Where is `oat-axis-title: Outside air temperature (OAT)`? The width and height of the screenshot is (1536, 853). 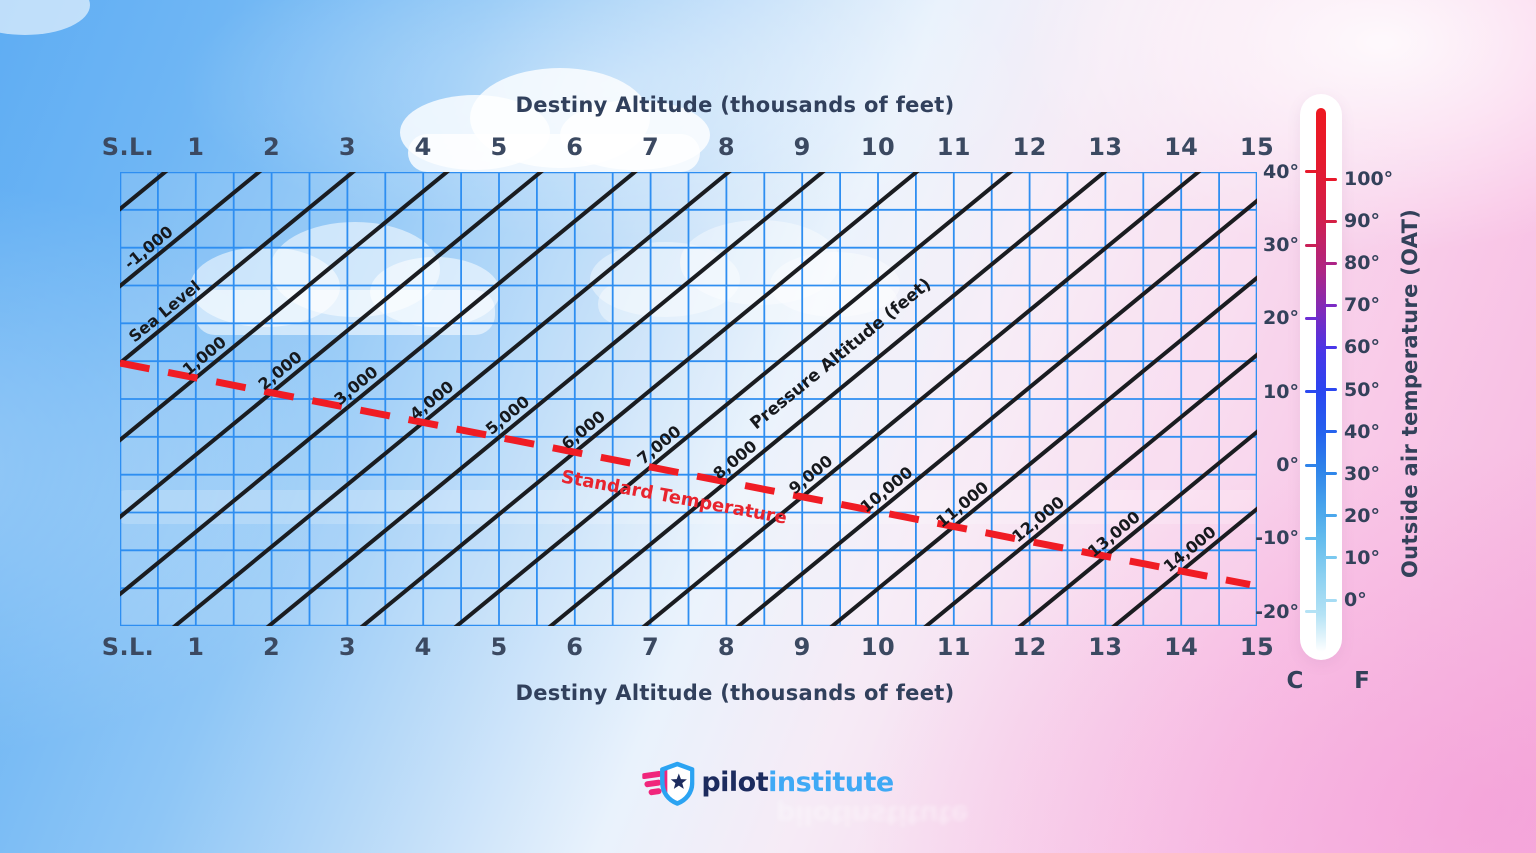
oat-axis-title: Outside air temperature (OAT) is located at coordinates (1410, 393).